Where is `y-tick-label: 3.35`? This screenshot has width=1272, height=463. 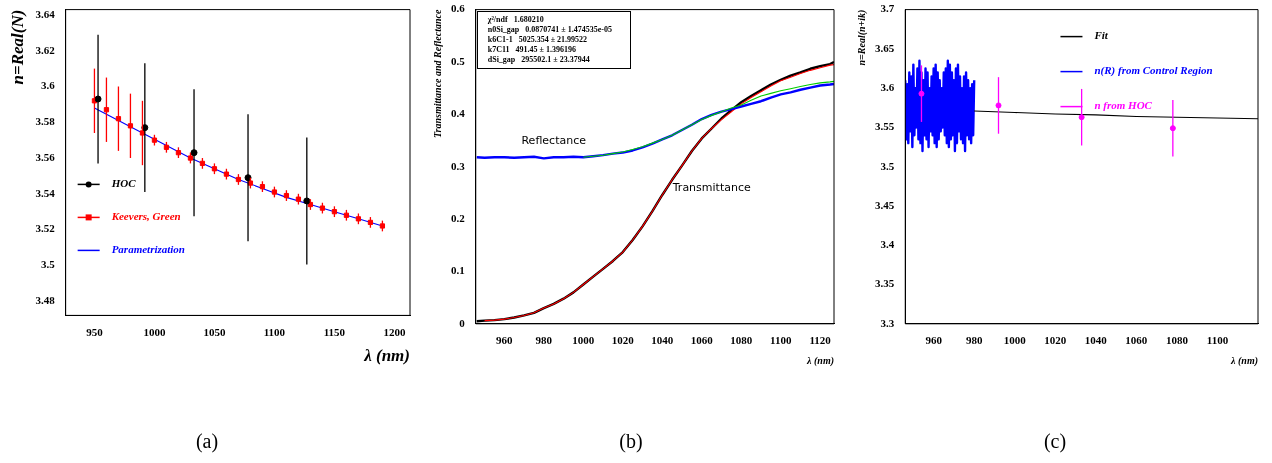
y-tick-label: 3.35 is located at coordinates (885, 283).